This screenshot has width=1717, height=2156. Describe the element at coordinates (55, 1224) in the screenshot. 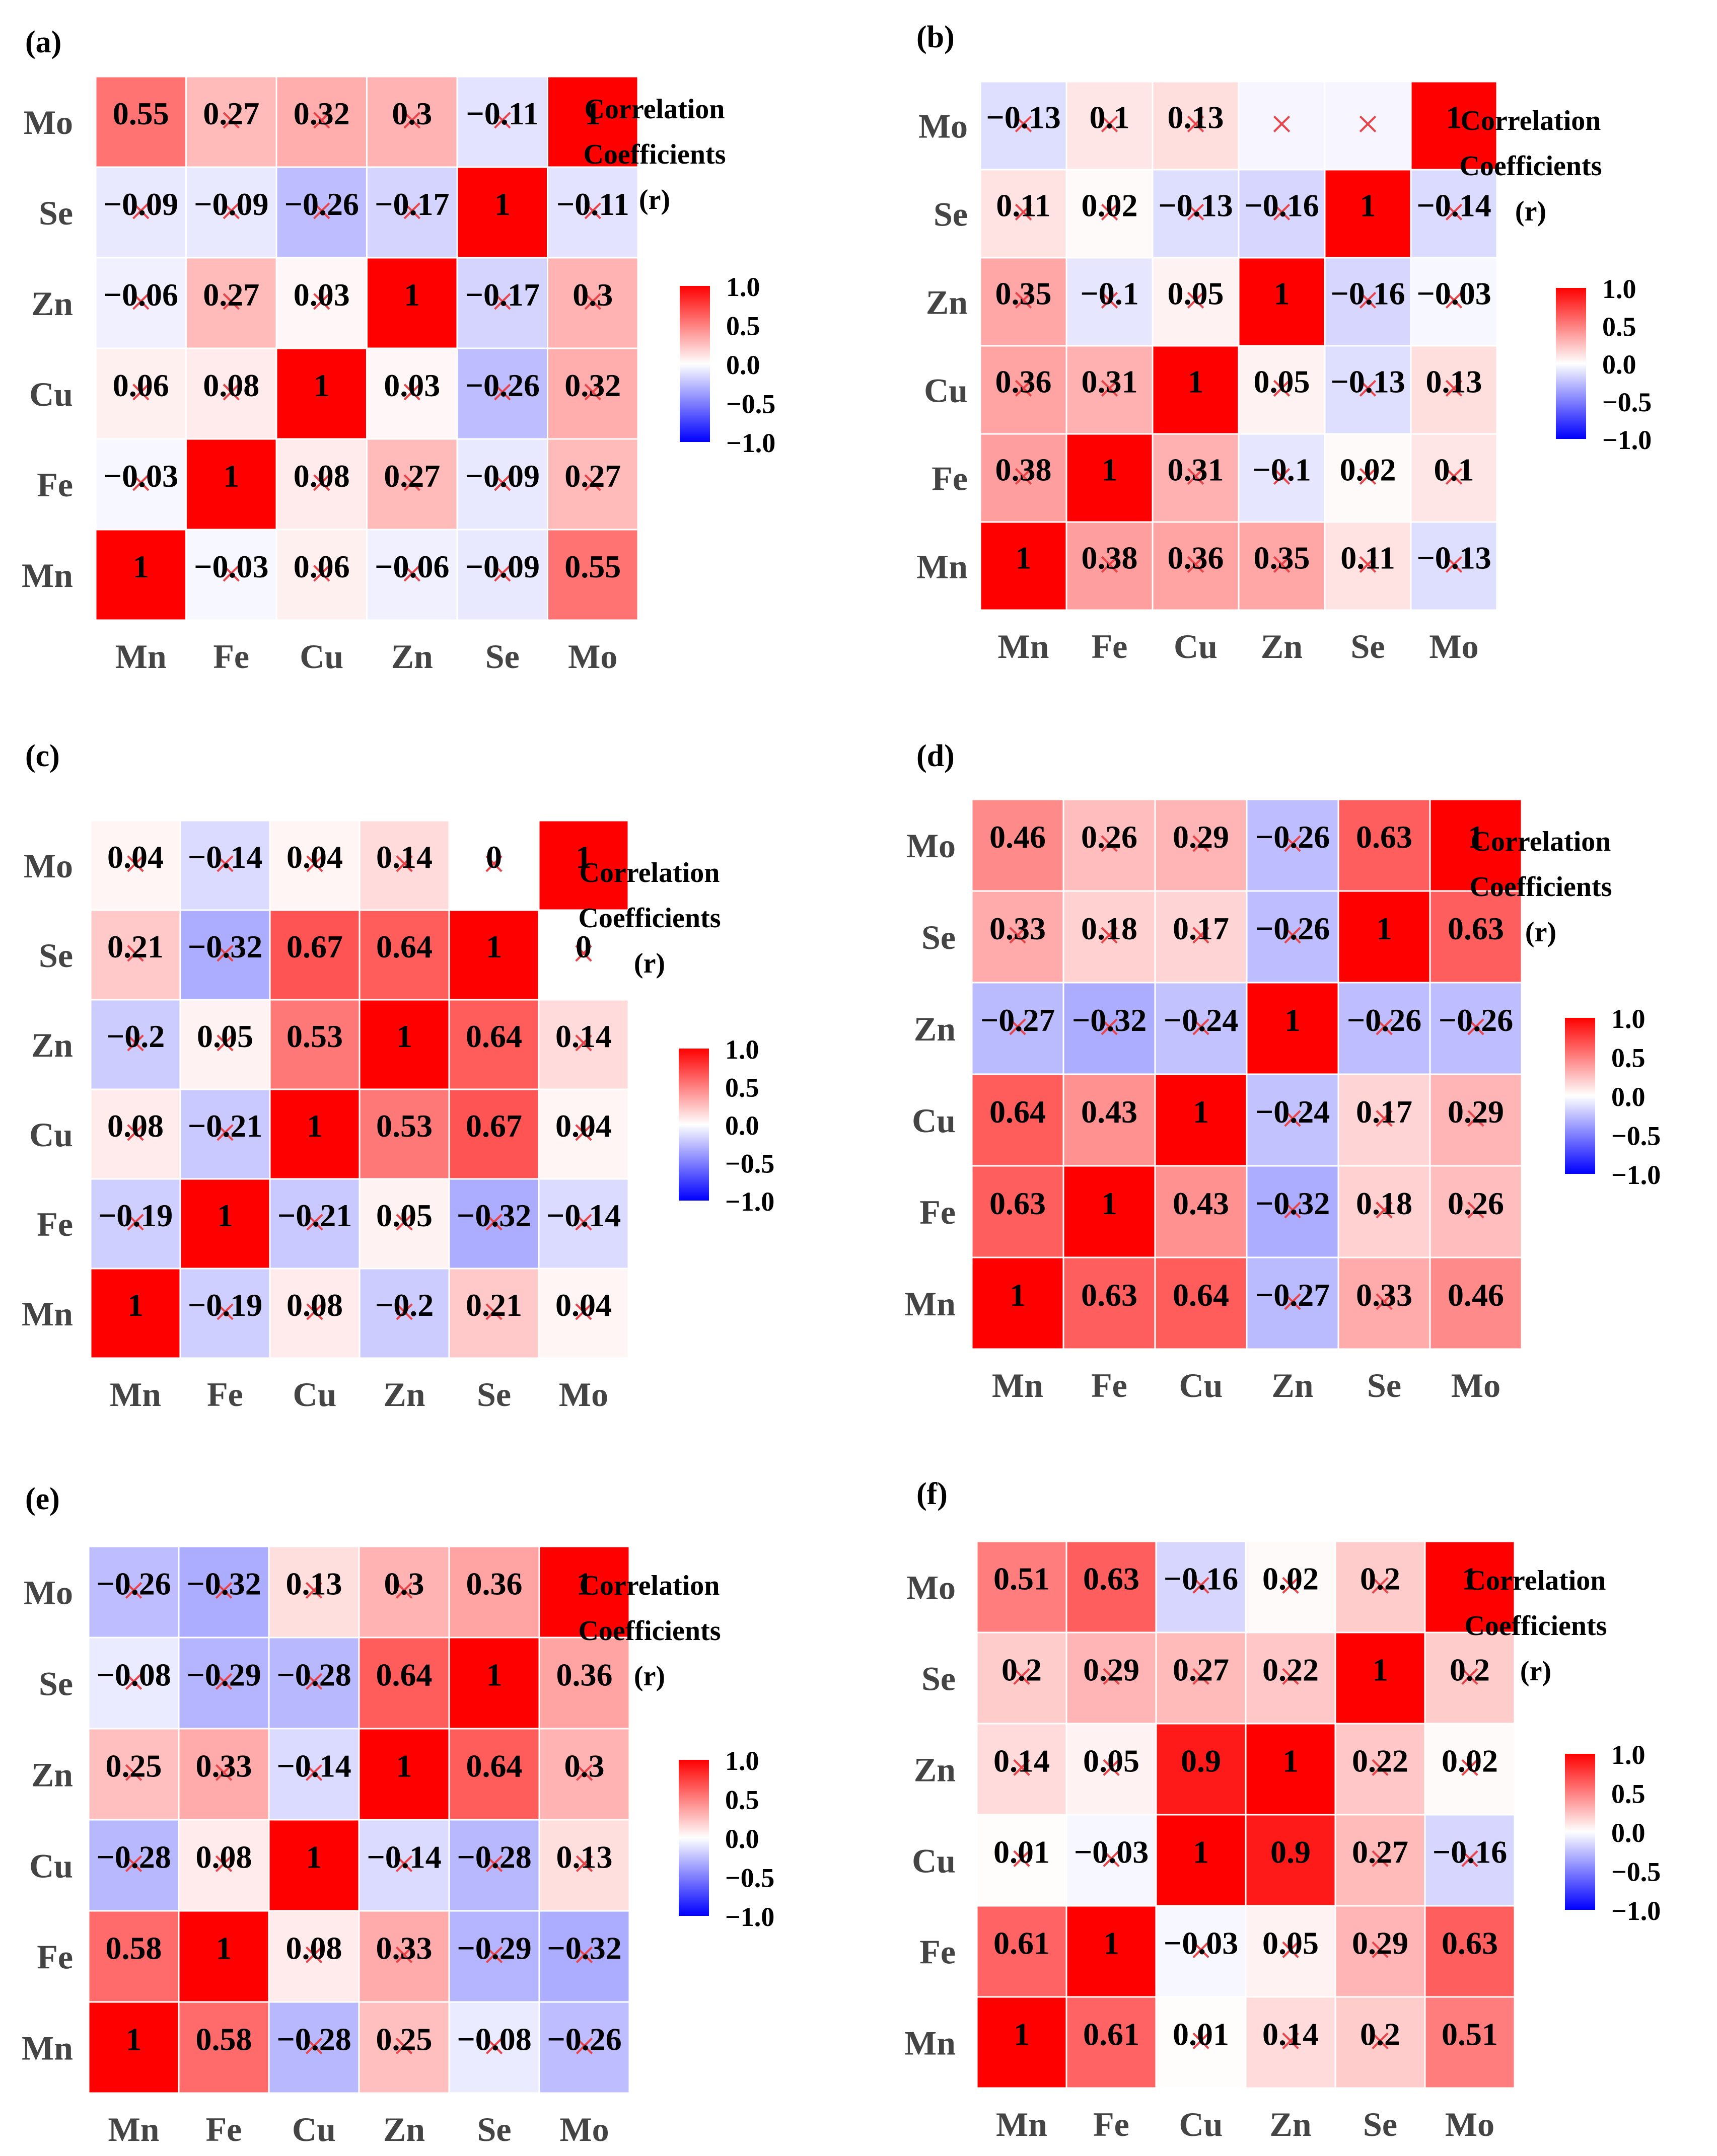

I see `y-tick-label: Fe` at that location.